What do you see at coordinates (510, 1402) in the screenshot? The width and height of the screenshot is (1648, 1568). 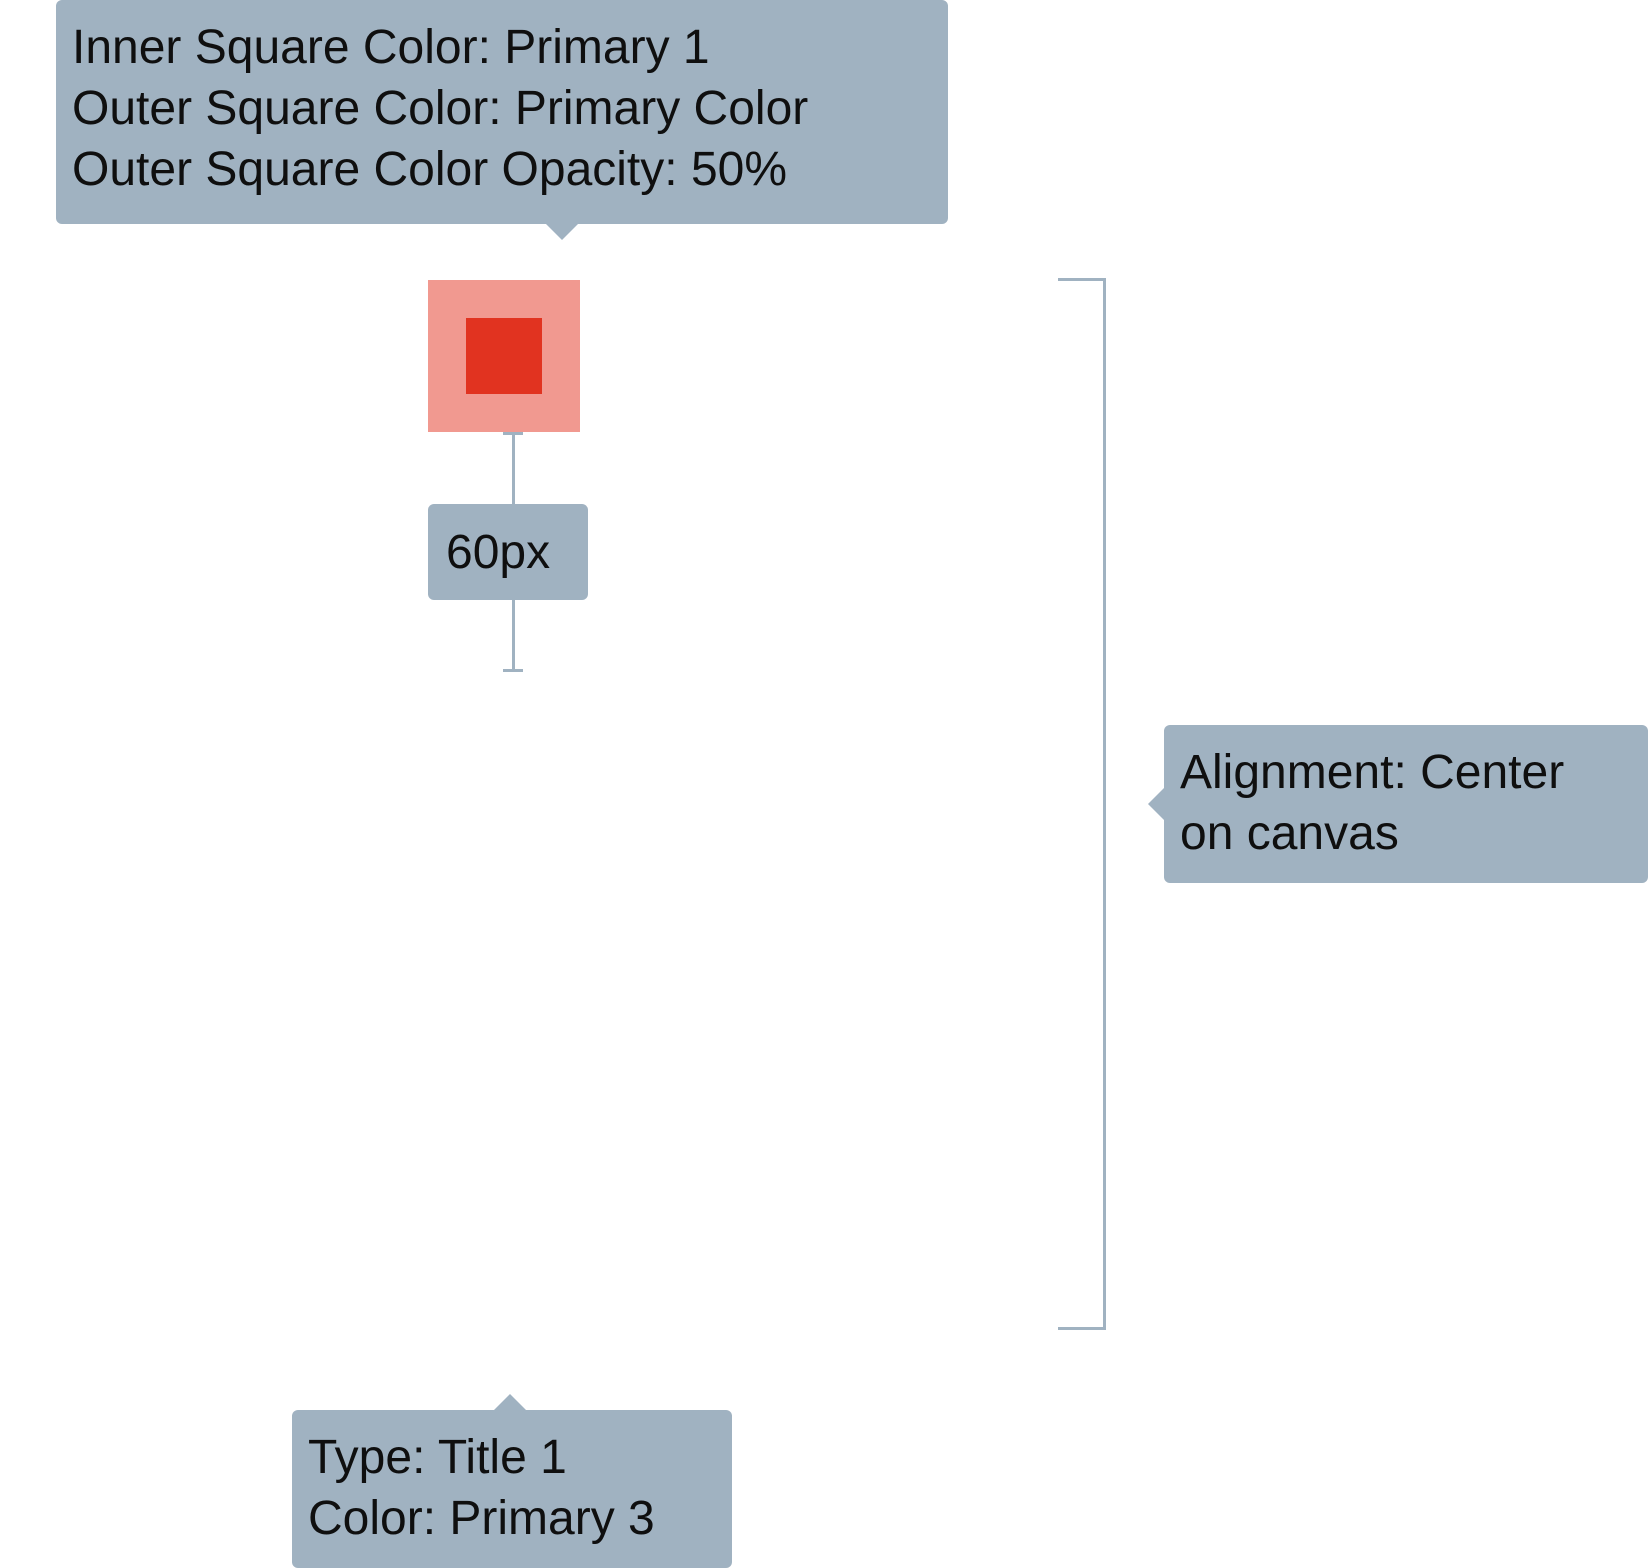 I see `callout-pointer-up` at bounding box center [510, 1402].